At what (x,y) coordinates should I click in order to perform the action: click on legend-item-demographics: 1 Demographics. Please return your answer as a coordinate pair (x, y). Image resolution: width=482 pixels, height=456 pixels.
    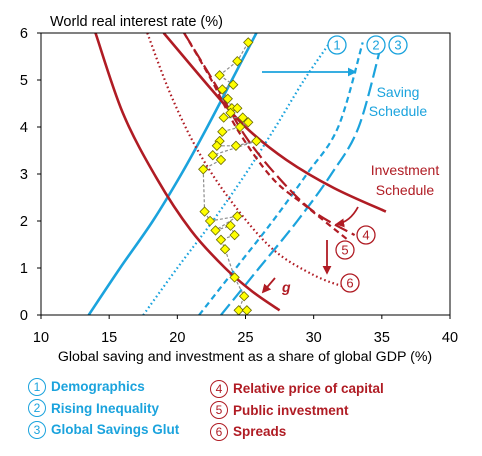
    Looking at the image, I should click on (103, 387).